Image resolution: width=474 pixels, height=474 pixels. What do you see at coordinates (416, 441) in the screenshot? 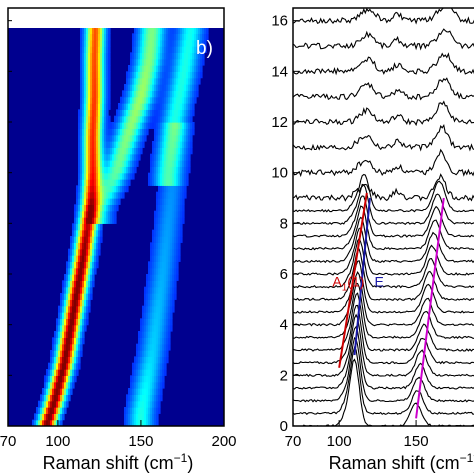
I see `spectra-x-tick-label: 150` at bounding box center [416, 441].